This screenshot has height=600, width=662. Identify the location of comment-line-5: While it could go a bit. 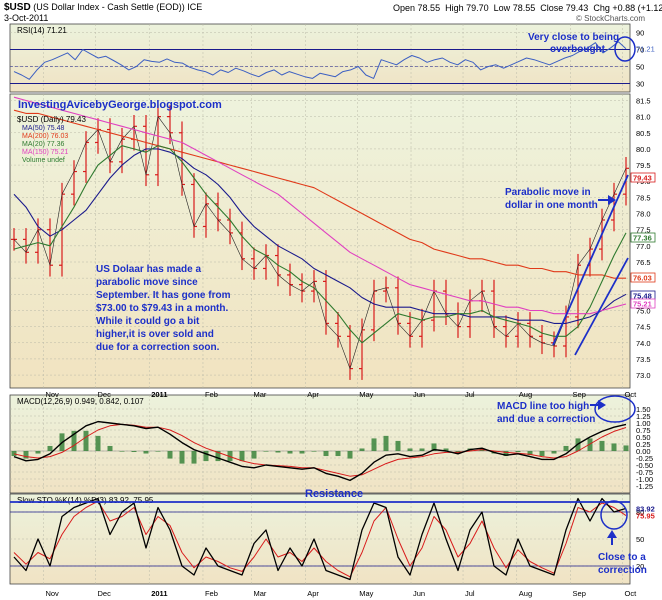
(148, 321).